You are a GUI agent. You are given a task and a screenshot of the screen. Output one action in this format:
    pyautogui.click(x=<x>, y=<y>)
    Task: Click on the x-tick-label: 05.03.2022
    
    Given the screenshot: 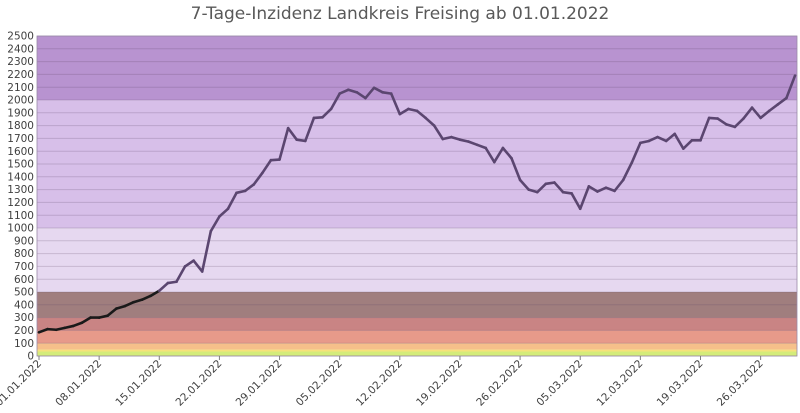 What is the action you would take?
    pyautogui.click(x=559, y=383)
    